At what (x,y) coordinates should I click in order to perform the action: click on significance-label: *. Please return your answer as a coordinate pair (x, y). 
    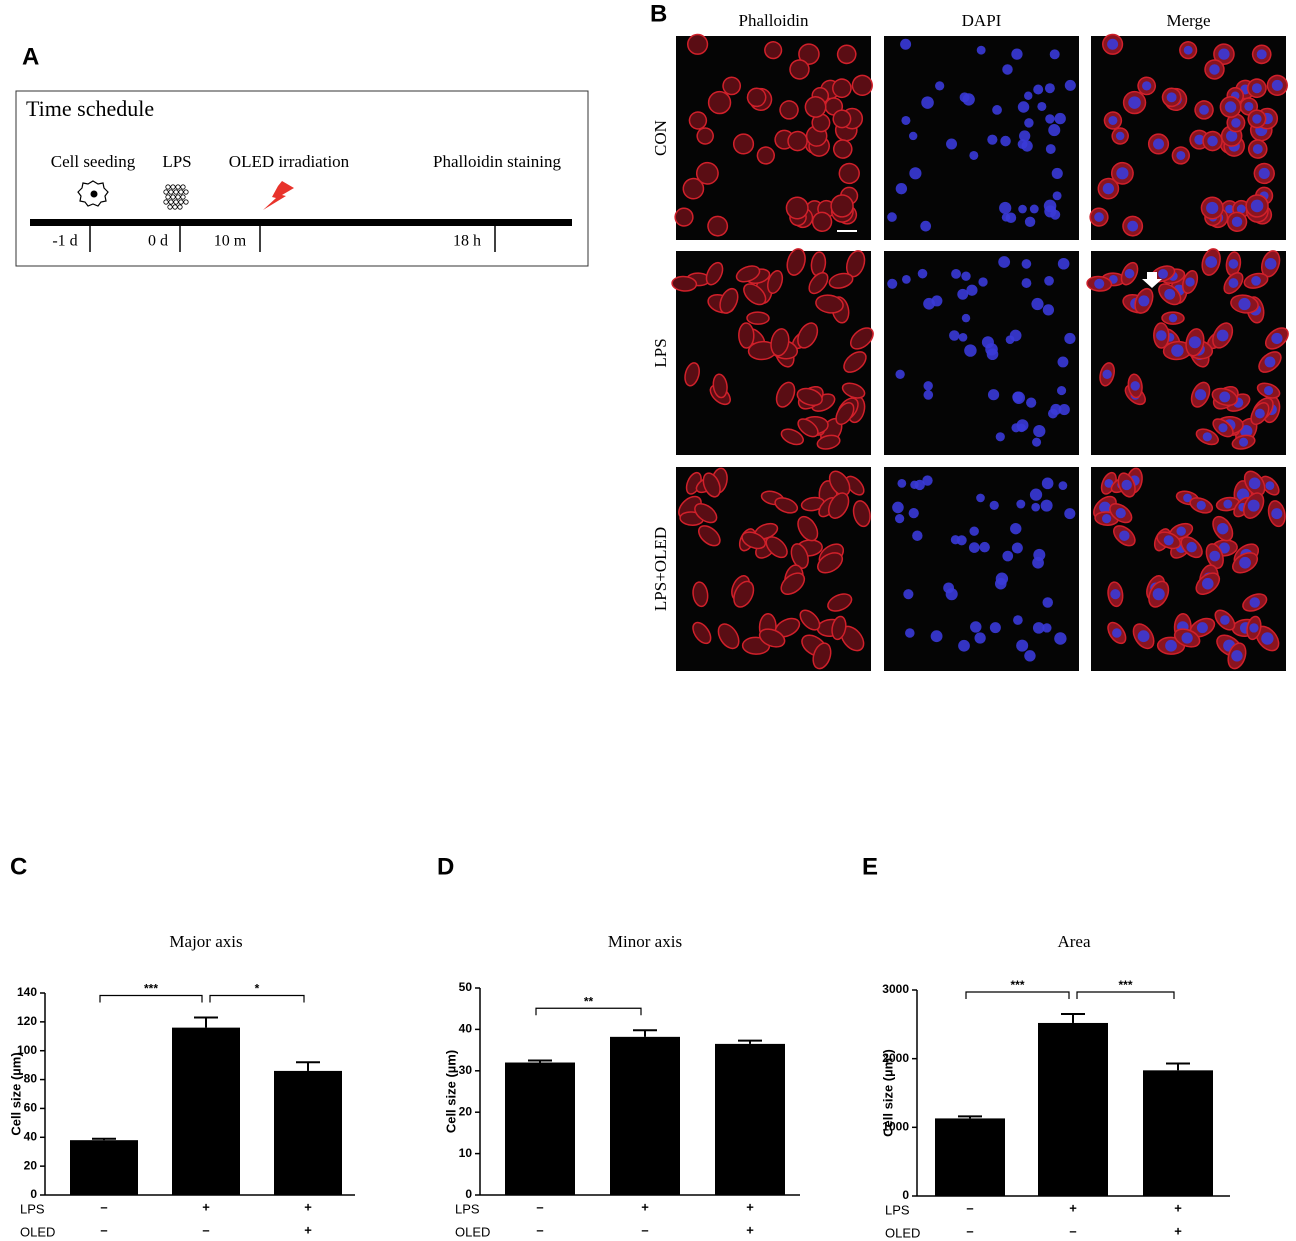
    Looking at the image, I should click on (257, 989).